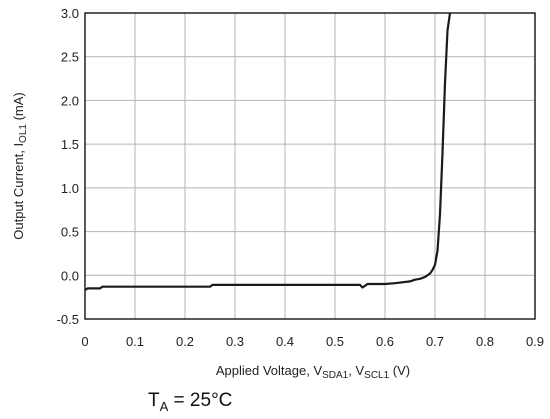 The height and width of the screenshot is (419, 550). Describe the element at coordinates (70, 144) in the screenshot. I see `y-tick-label: 1.5` at that location.